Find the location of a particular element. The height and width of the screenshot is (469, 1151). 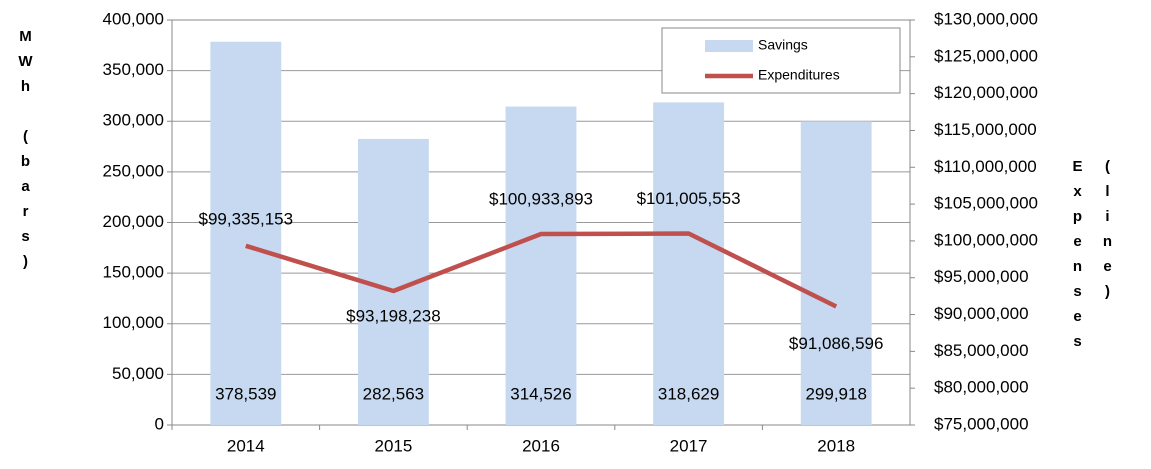

legend-label: Savings is located at coordinates (783, 45).